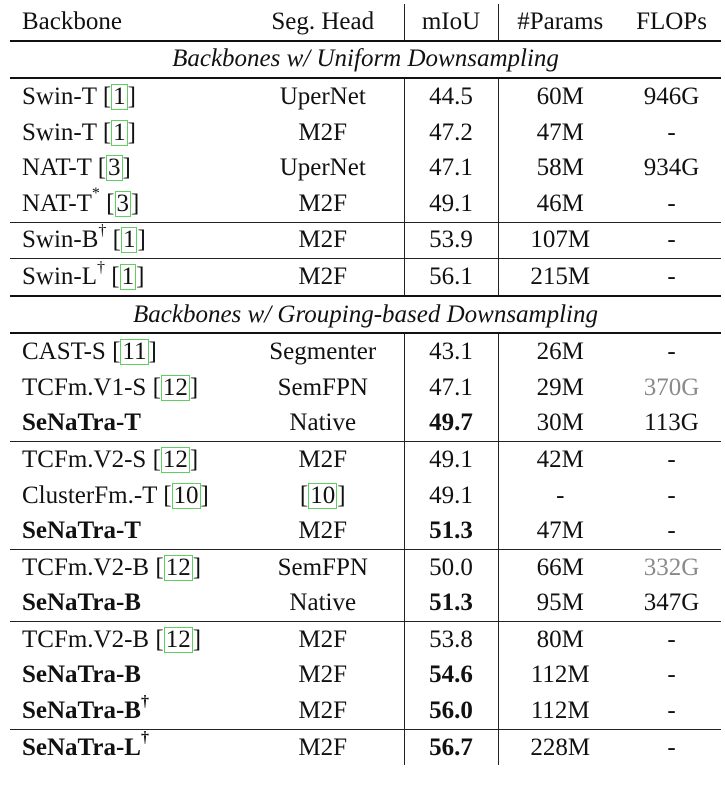 This screenshot has width=725, height=792. What do you see at coordinates (451, 351) in the screenshot?
I see `miou-cell: 43.1` at bounding box center [451, 351].